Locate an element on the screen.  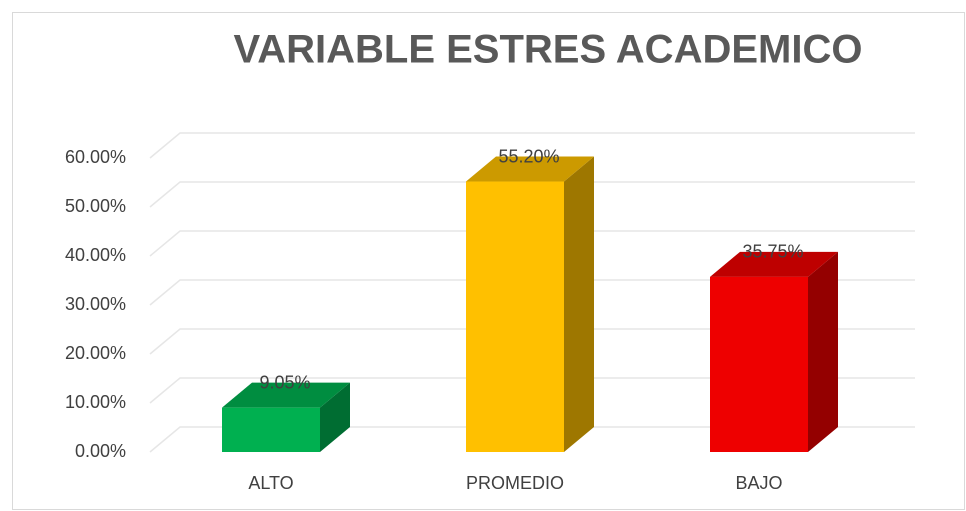
data-label: 35.75% is located at coordinates (772, 252).